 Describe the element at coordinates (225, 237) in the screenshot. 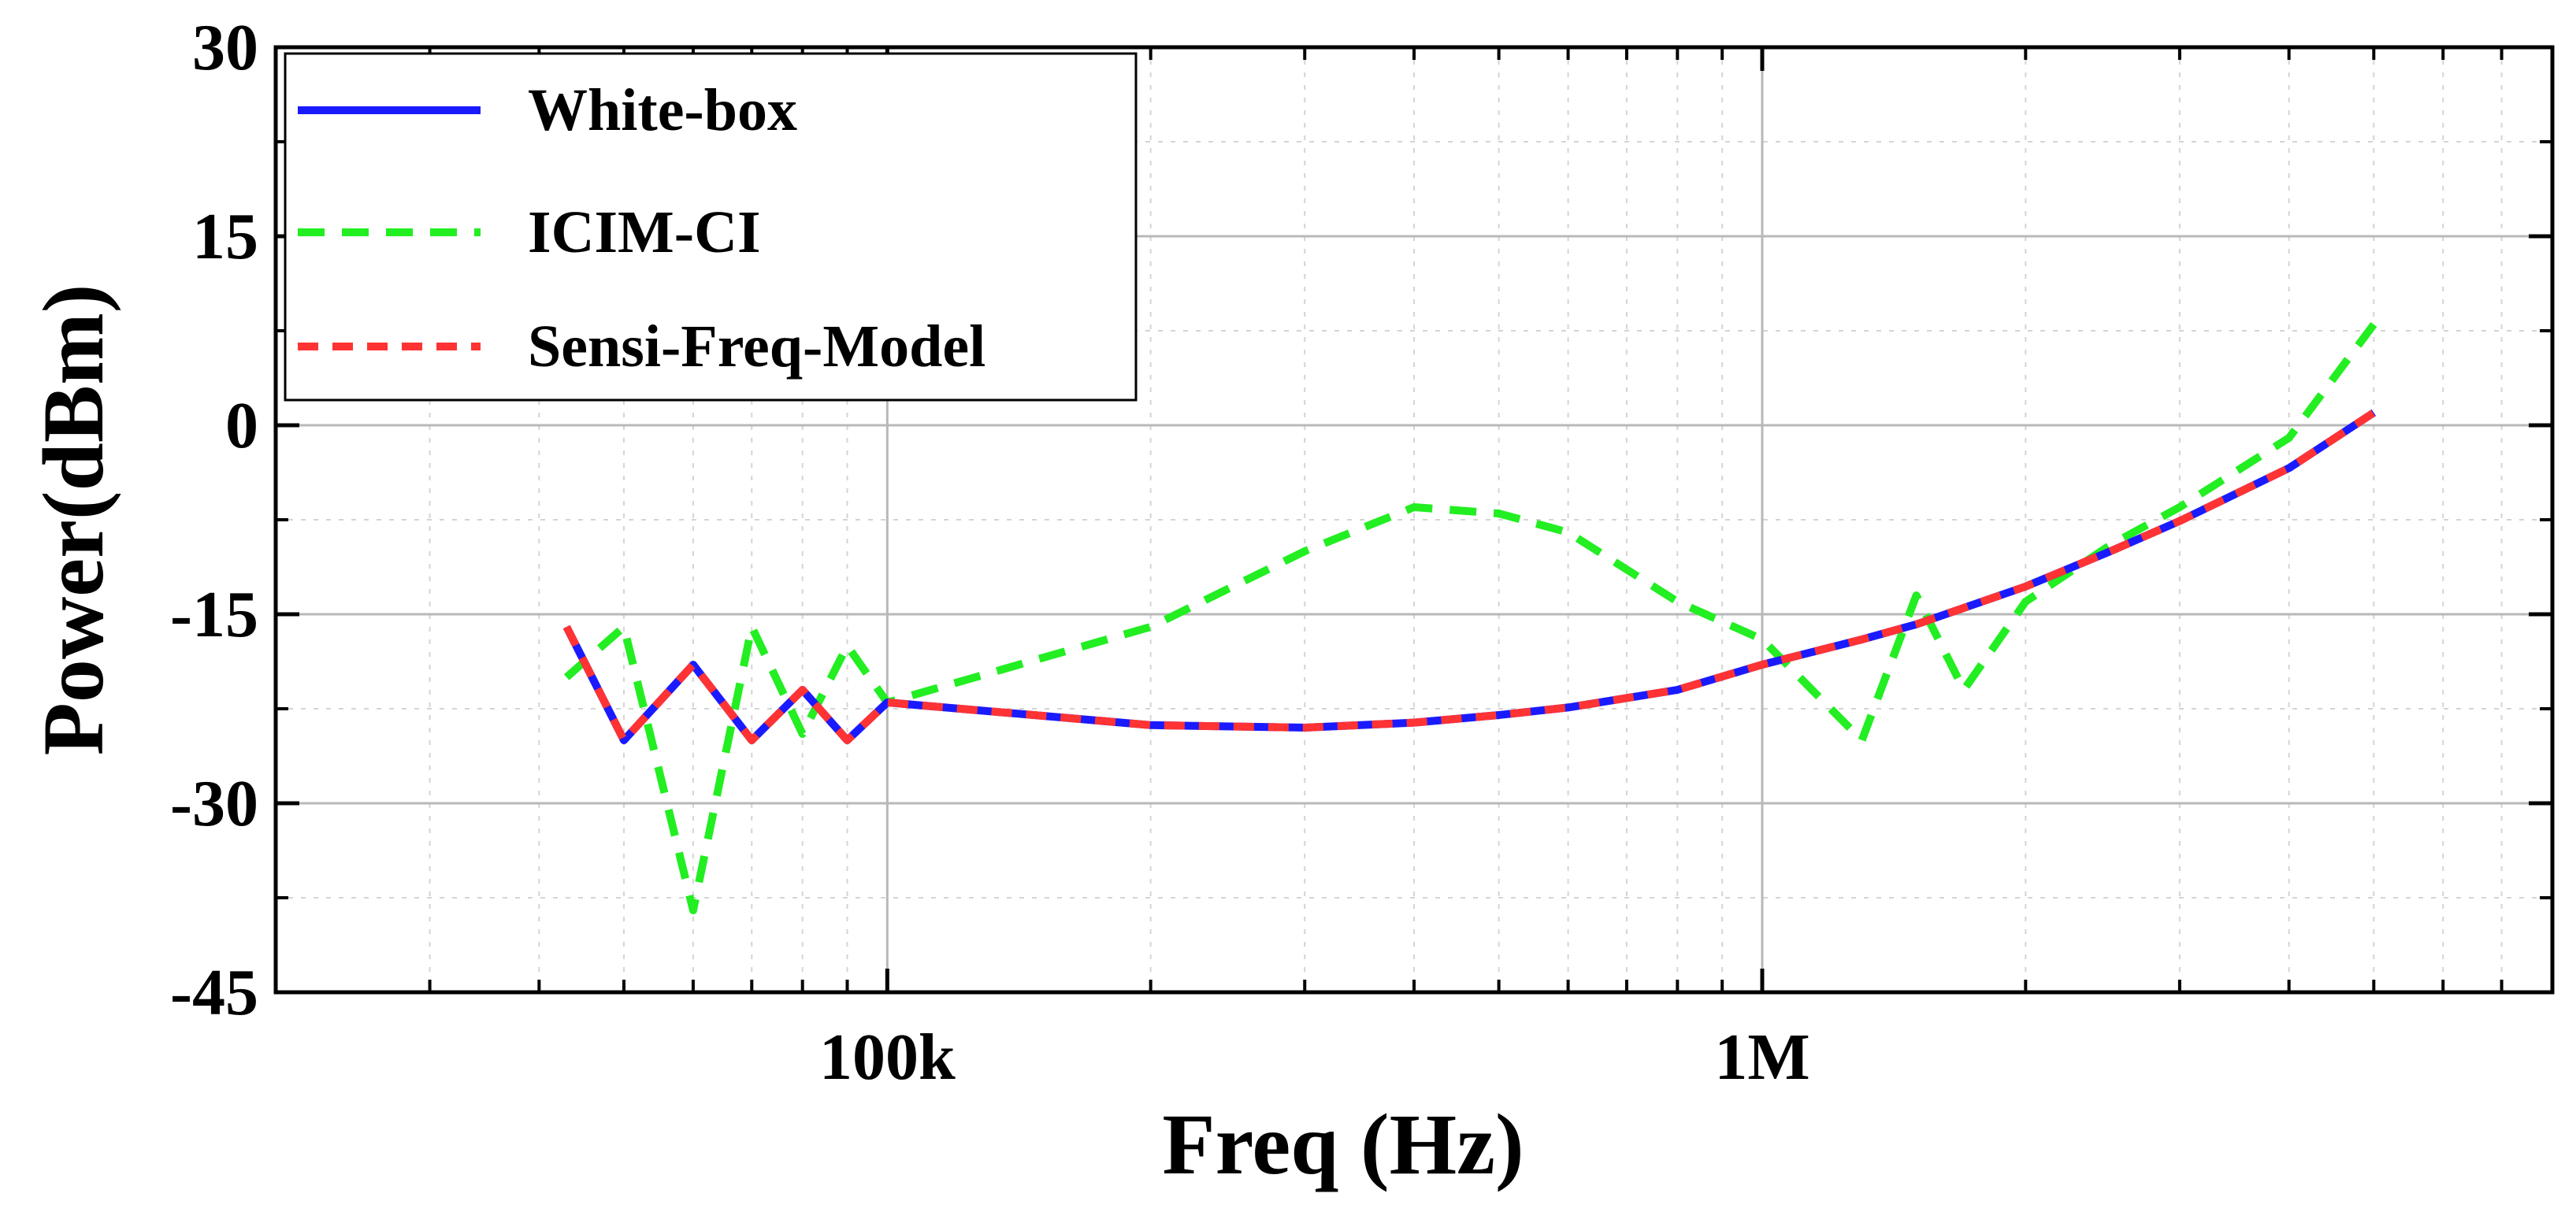

I see `y-tick-label: 15` at that location.